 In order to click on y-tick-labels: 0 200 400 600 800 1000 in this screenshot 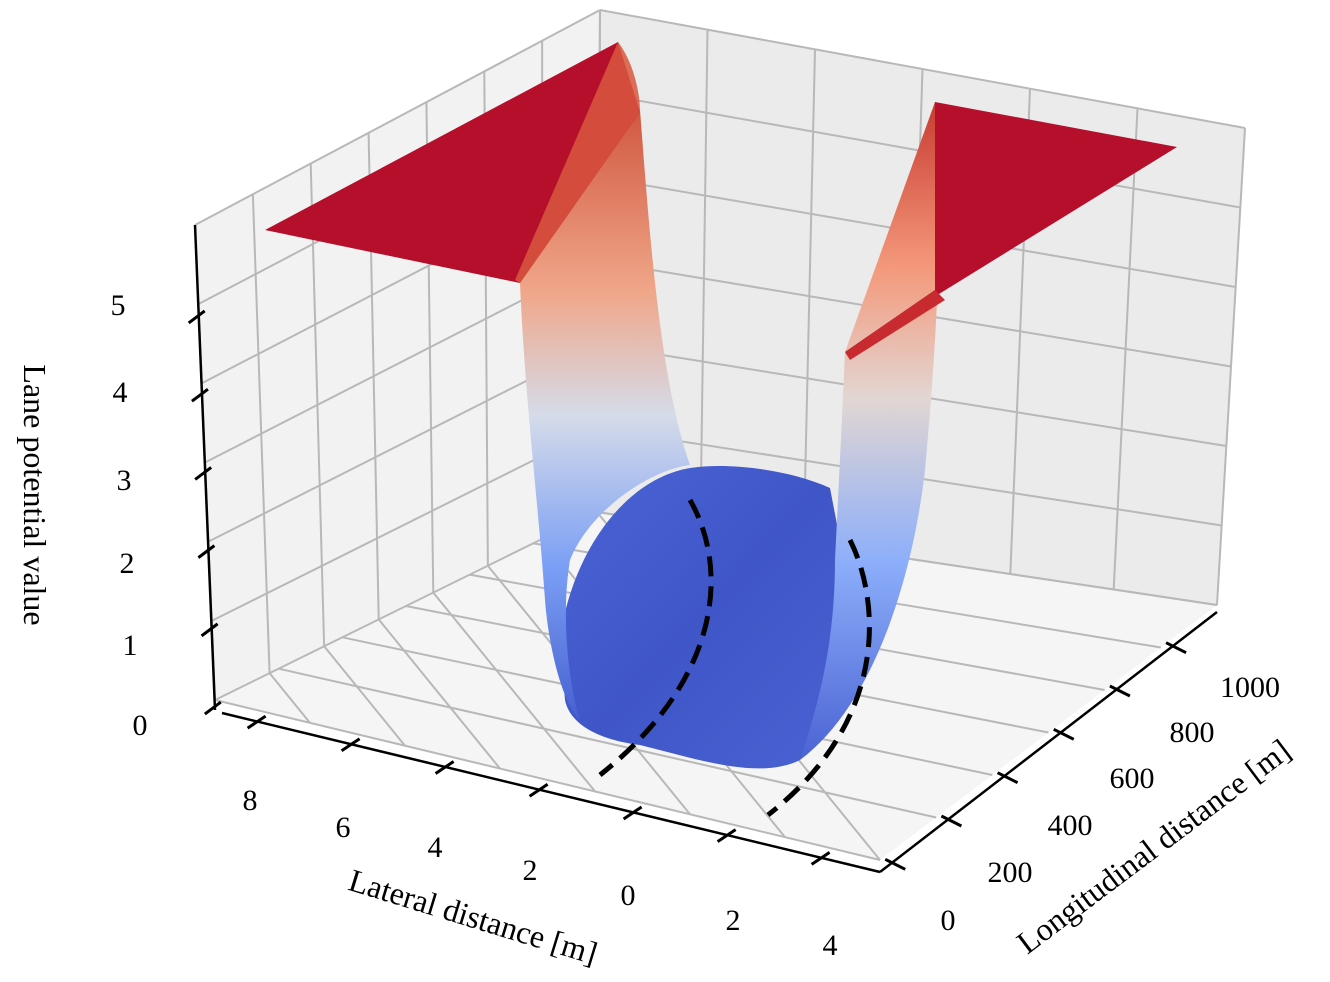, I will do `click(1111, 804)`.